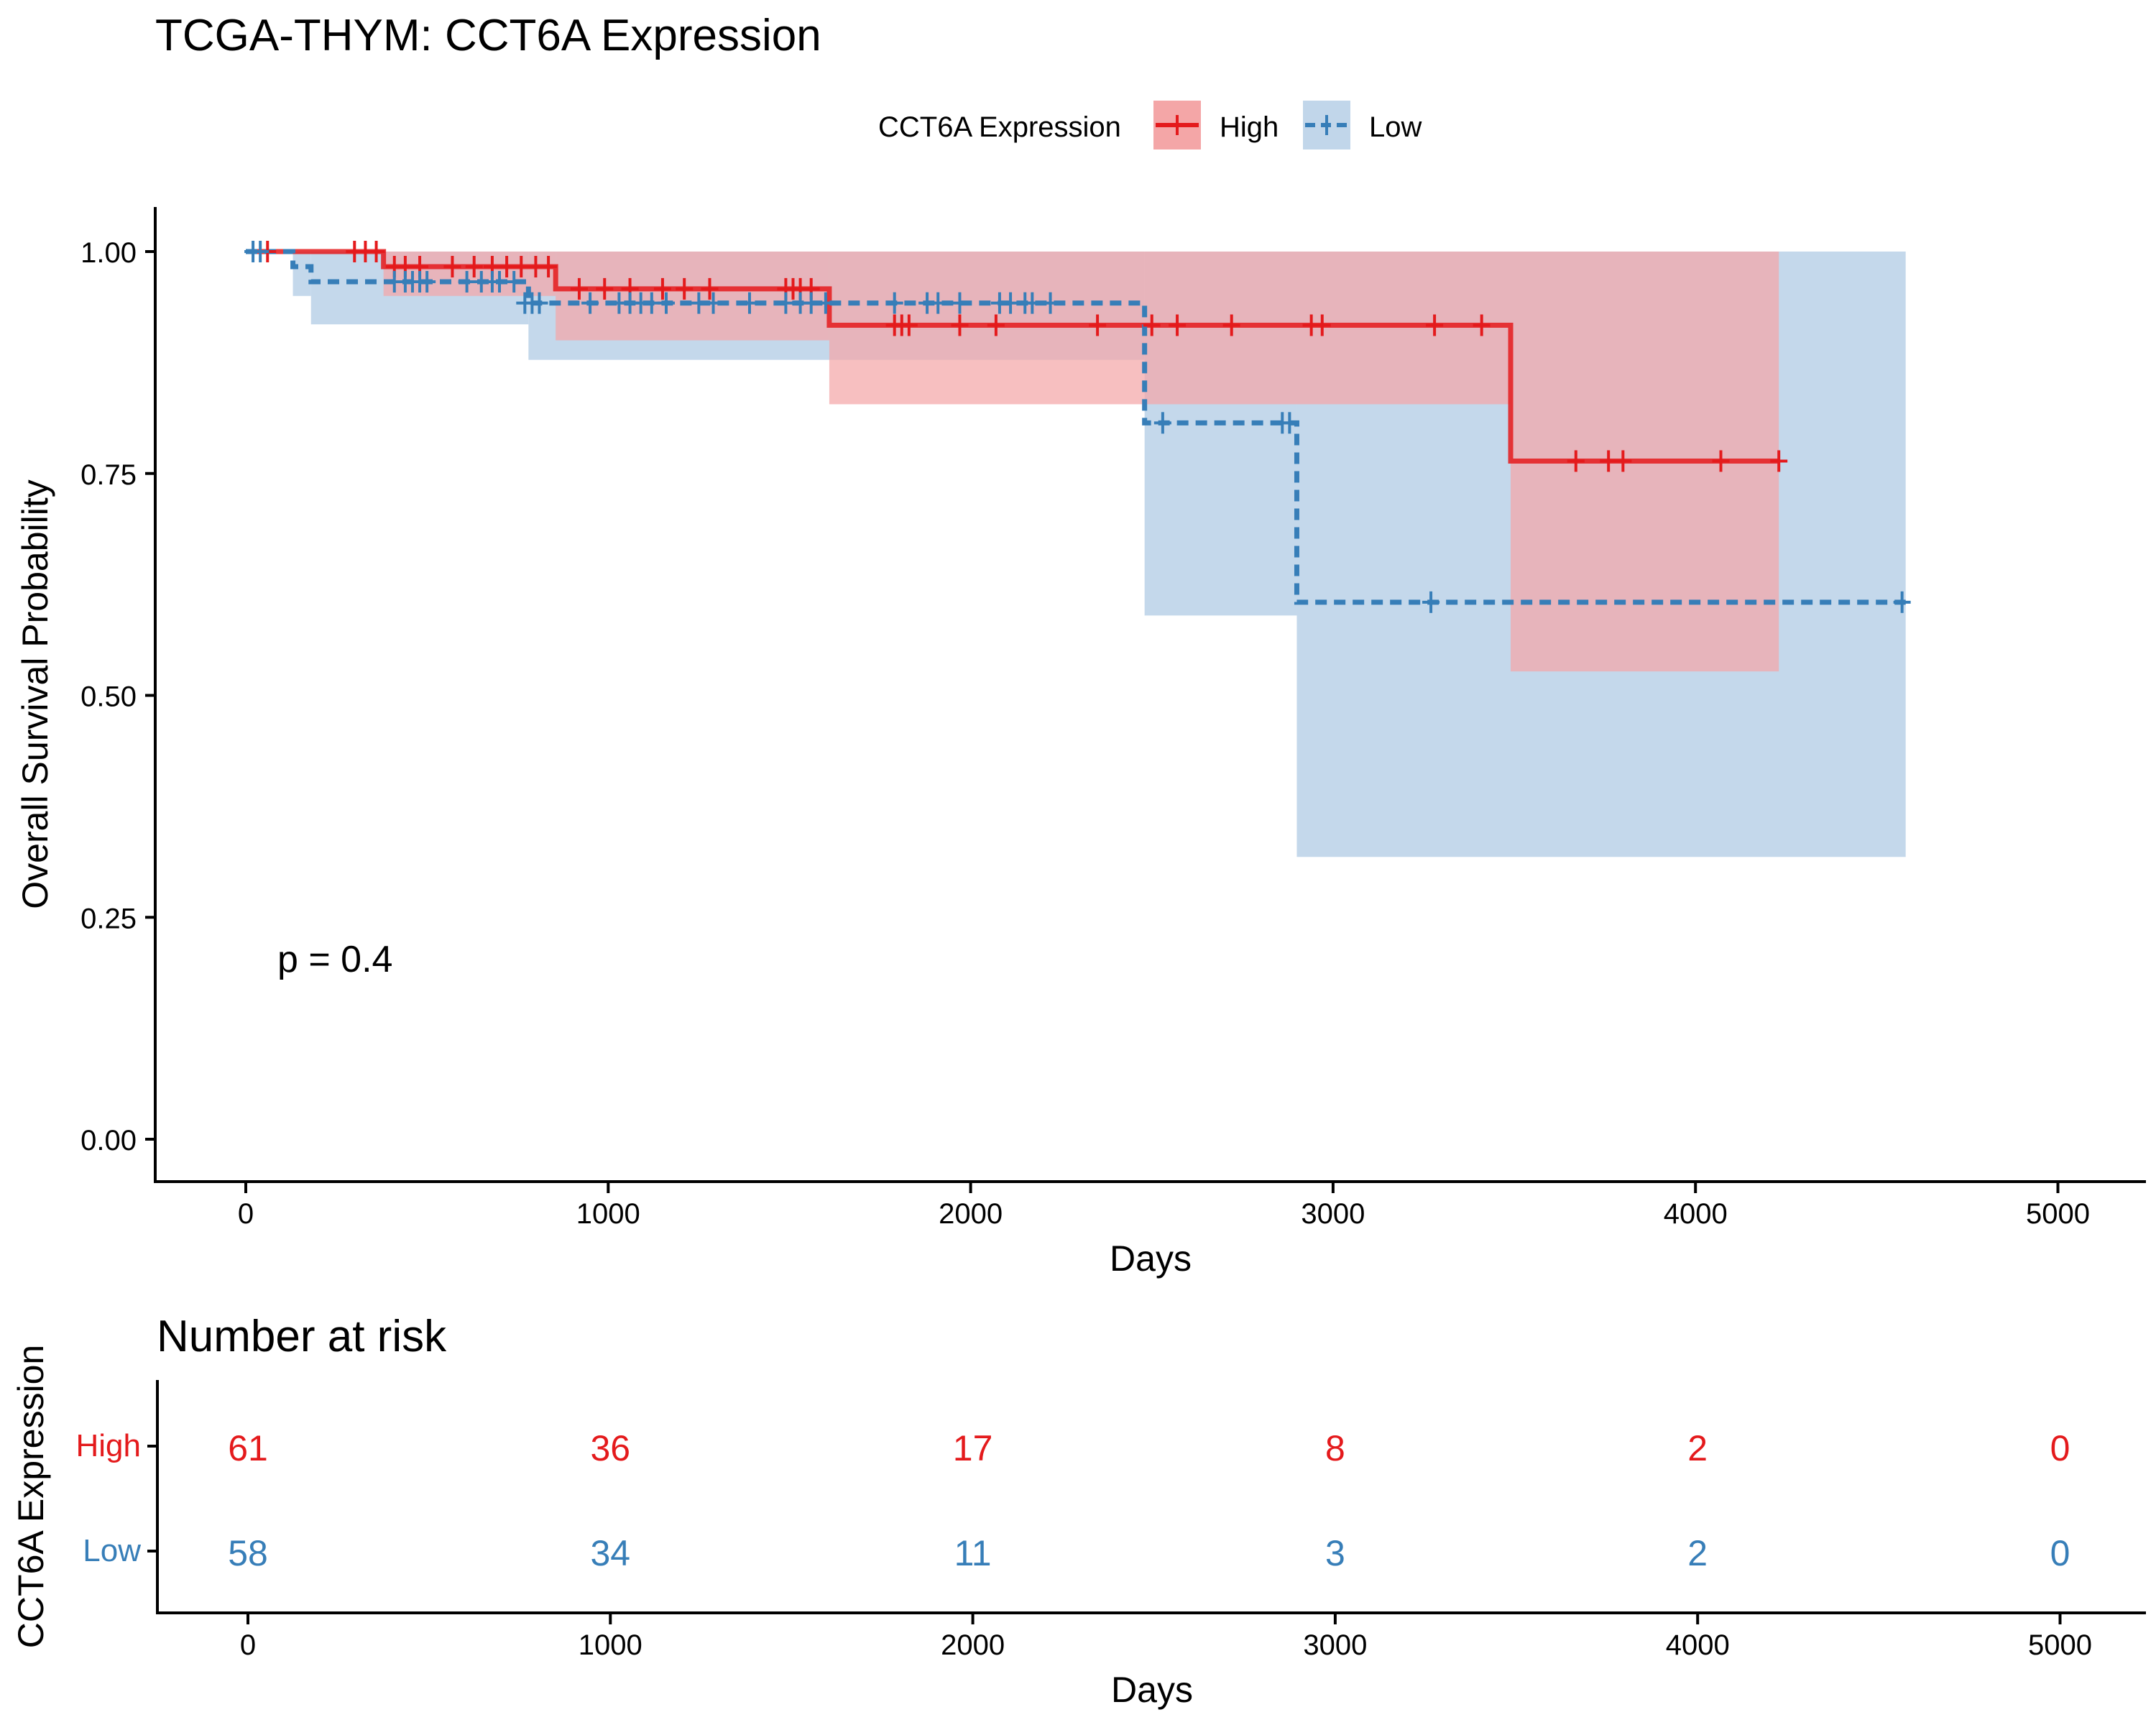  What do you see at coordinates (973, 1645) in the screenshot?
I see `risk-x-tick-label-2: 2000` at bounding box center [973, 1645].